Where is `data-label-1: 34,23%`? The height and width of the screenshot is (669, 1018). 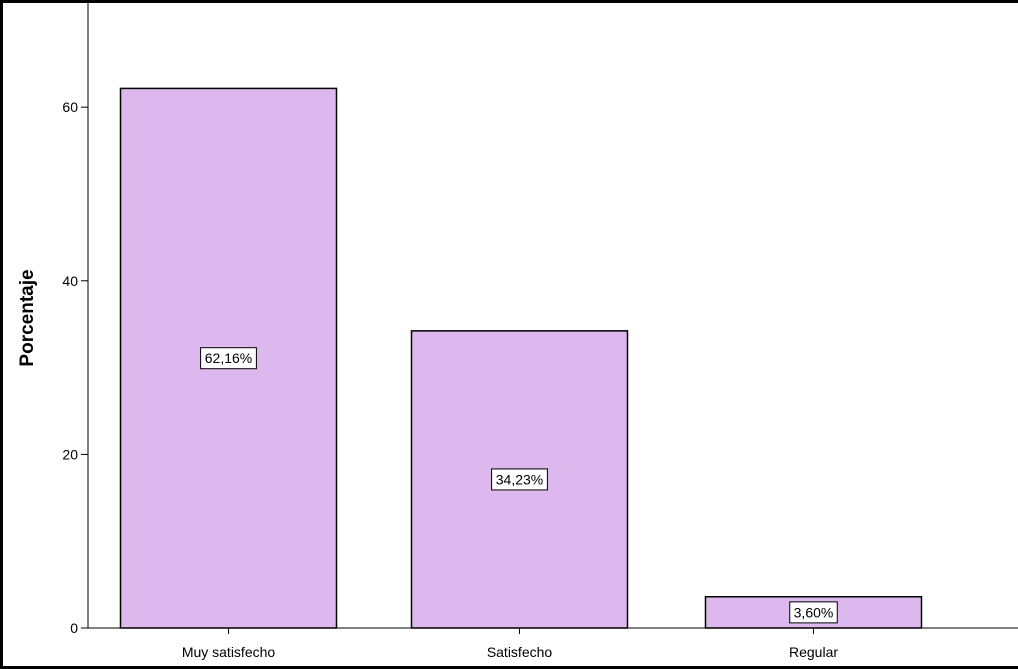
data-label-1: 34,23% is located at coordinates (519, 479).